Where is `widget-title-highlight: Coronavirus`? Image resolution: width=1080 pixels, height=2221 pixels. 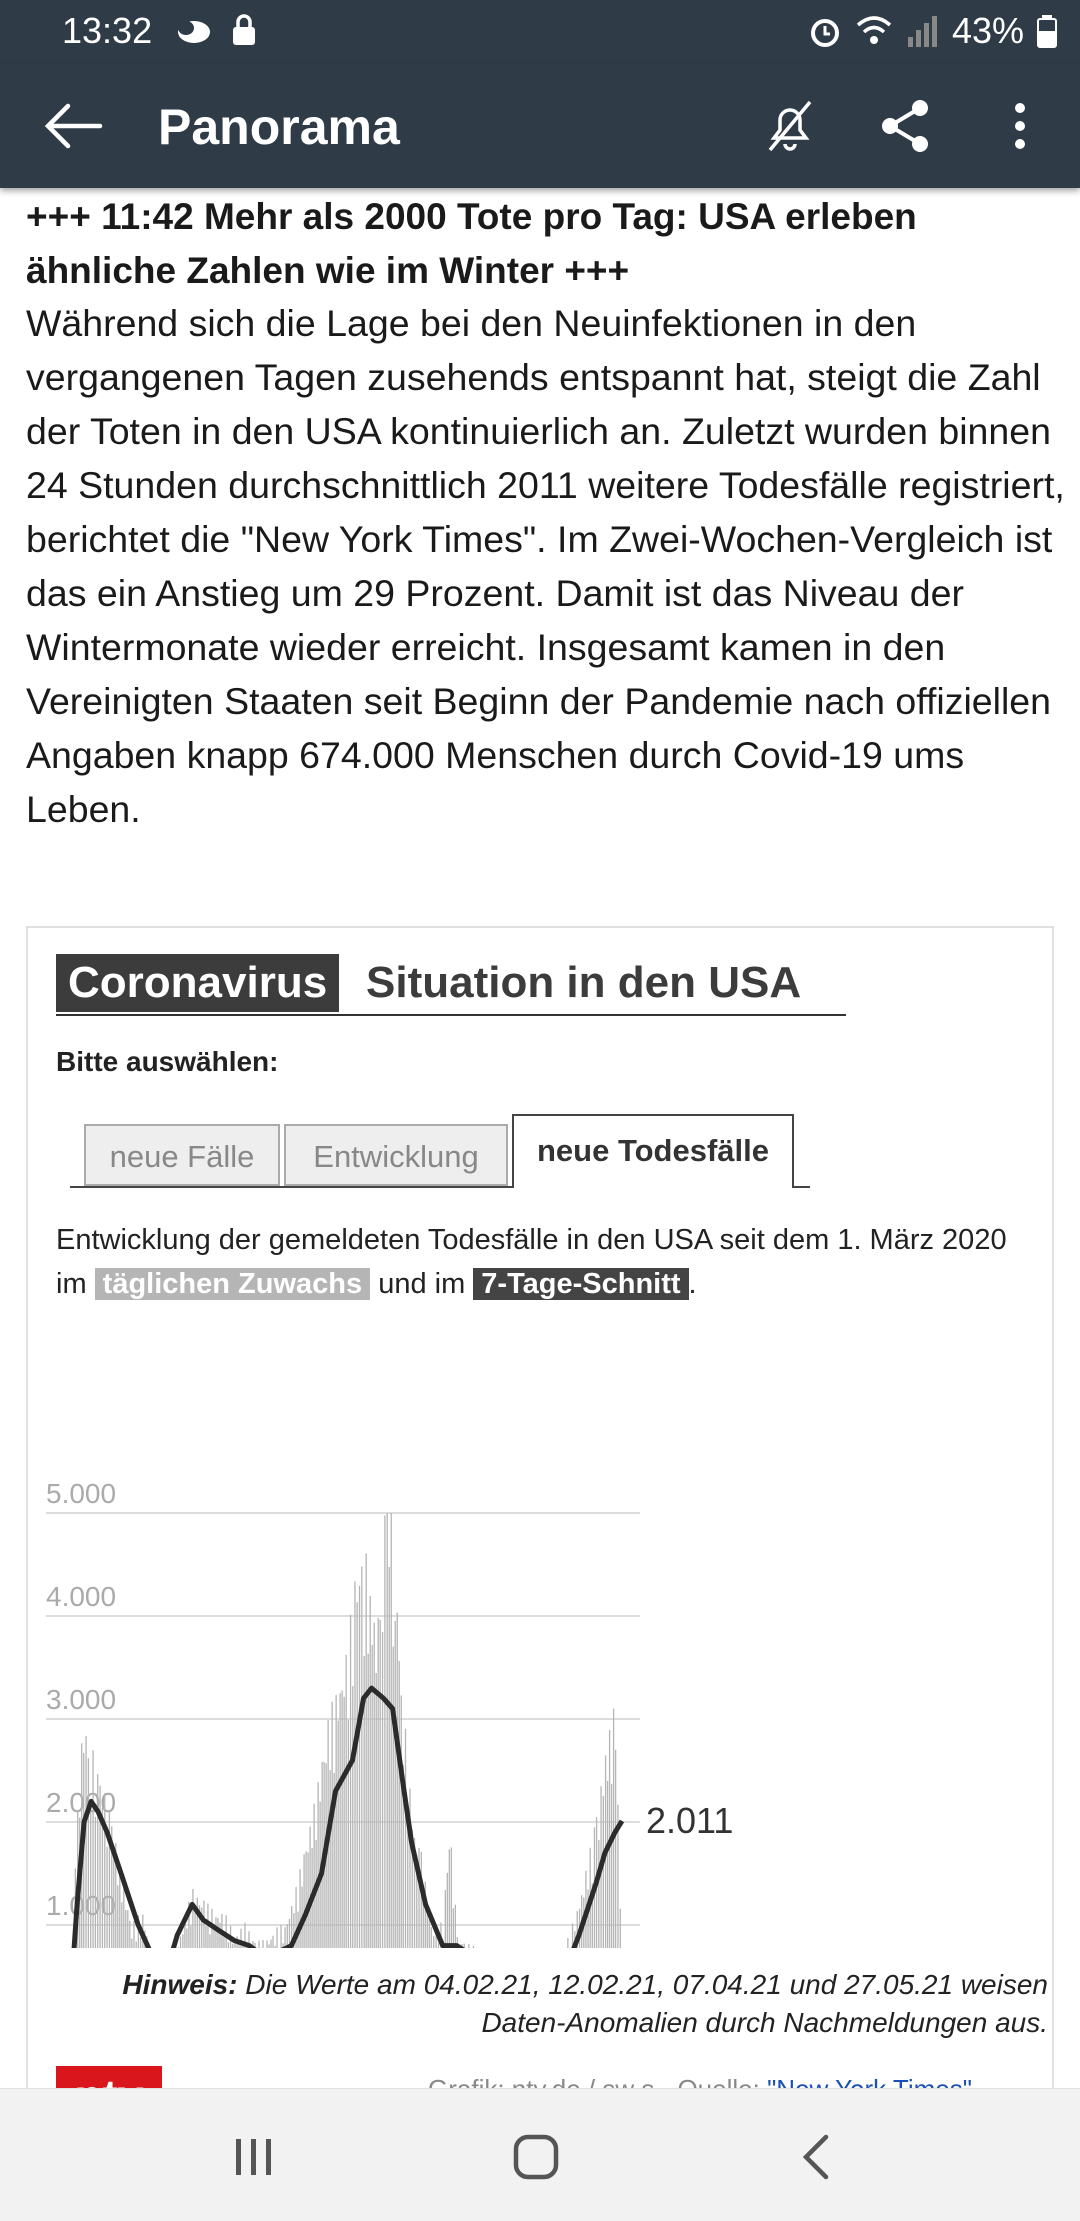
widget-title-highlight: Coronavirus is located at coordinates (198, 983).